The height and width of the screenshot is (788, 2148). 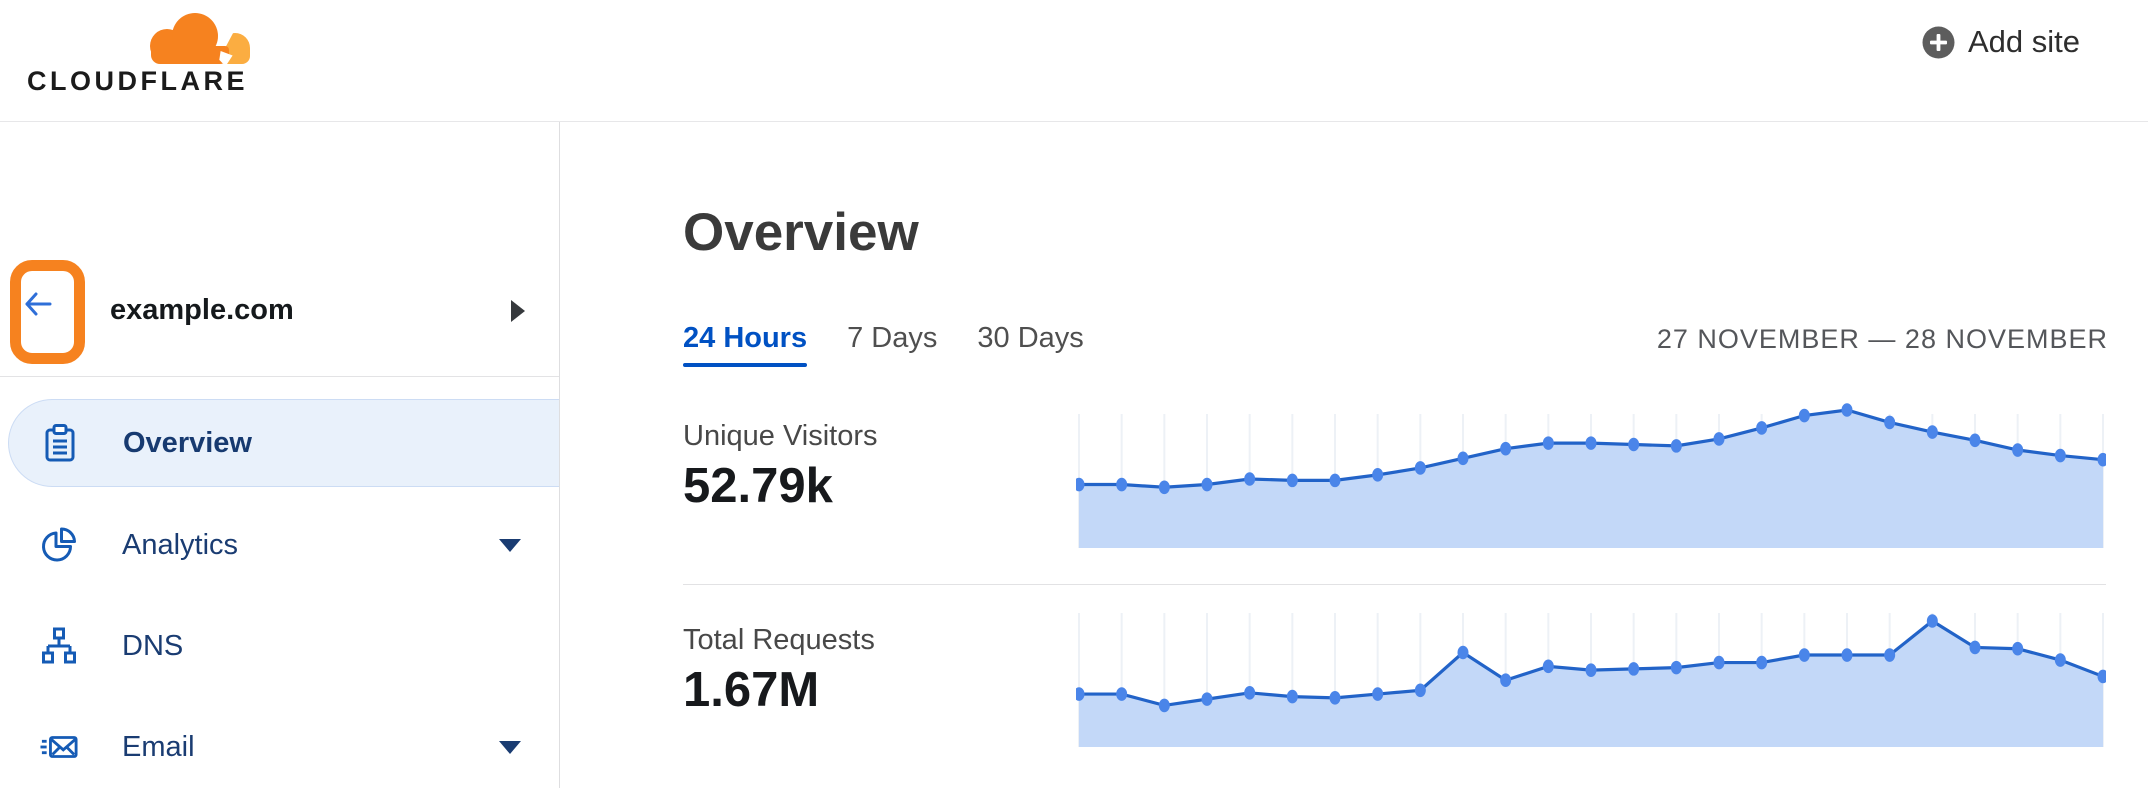 What do you see at coordinates (279, 646) in the screenshot?
I see `sidebar-item-dns: DNS` at bounding box center [279, 646].